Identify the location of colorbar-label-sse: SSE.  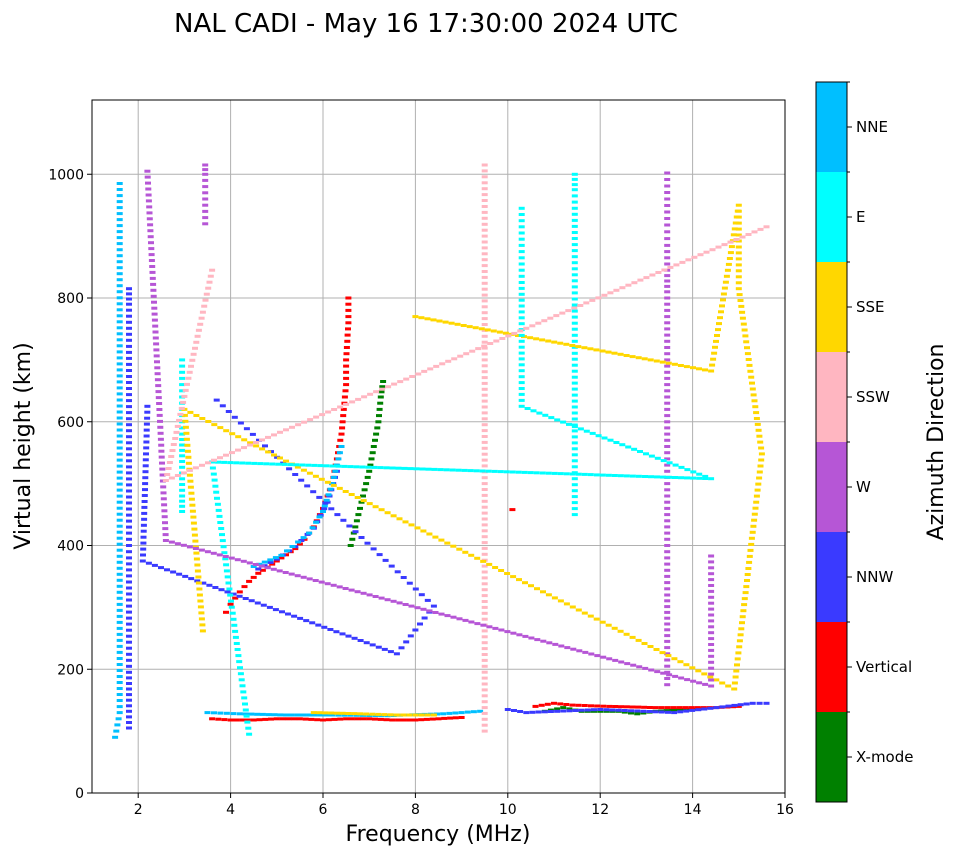
(870, 307).